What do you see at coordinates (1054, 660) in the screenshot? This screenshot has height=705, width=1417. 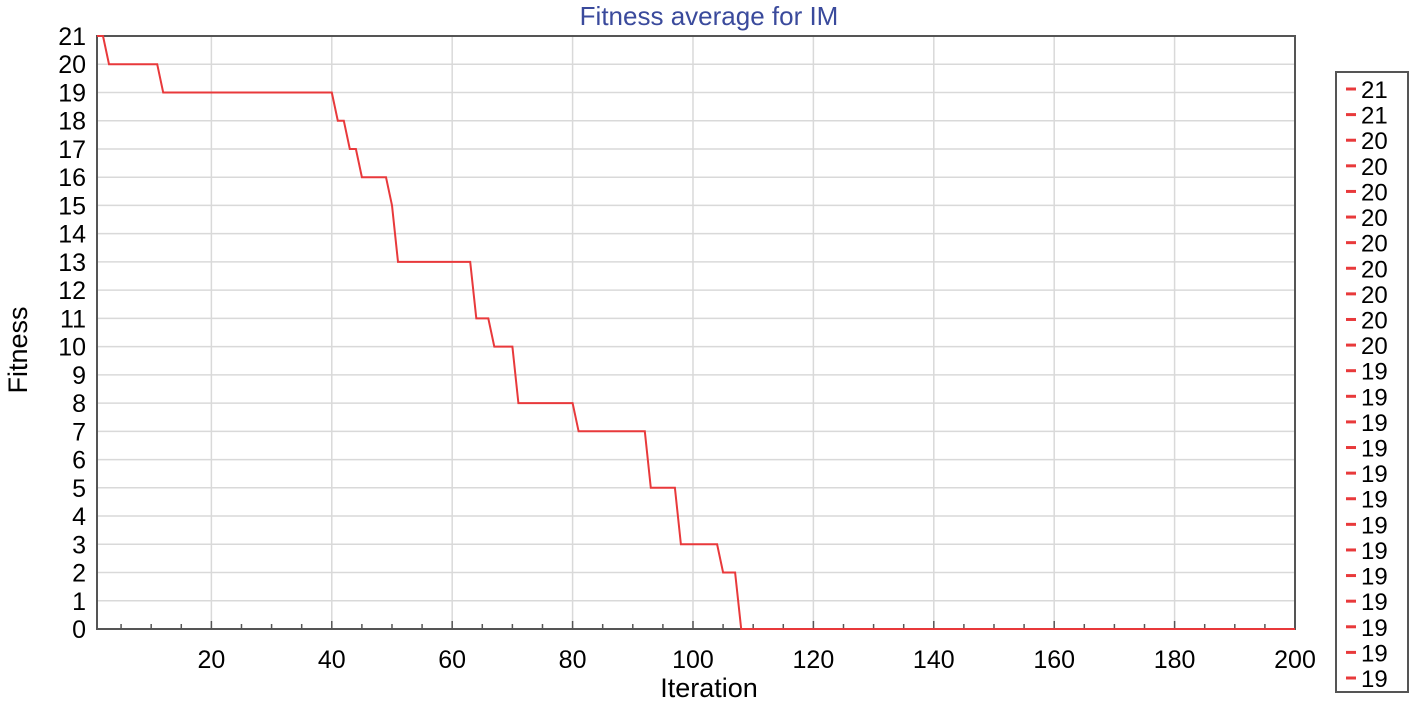 I see `x-tick-label: 160` at bounding box center [1054, 660].